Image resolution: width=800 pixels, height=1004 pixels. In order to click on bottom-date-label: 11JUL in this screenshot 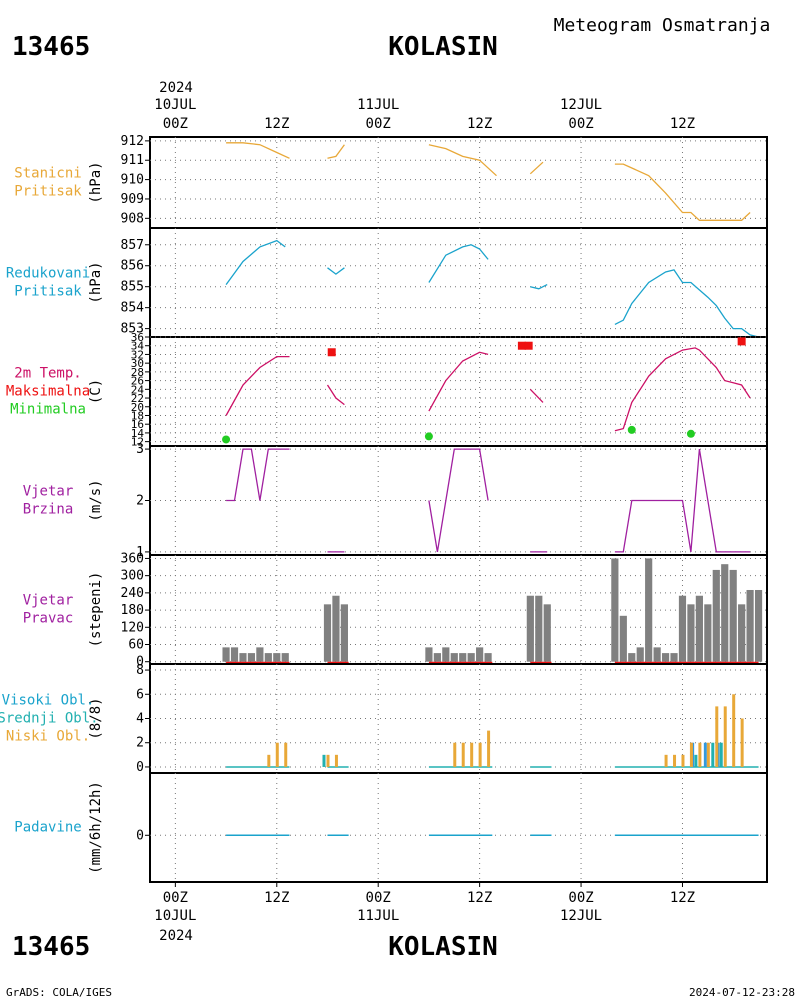, I will do `click(378, 916)`.